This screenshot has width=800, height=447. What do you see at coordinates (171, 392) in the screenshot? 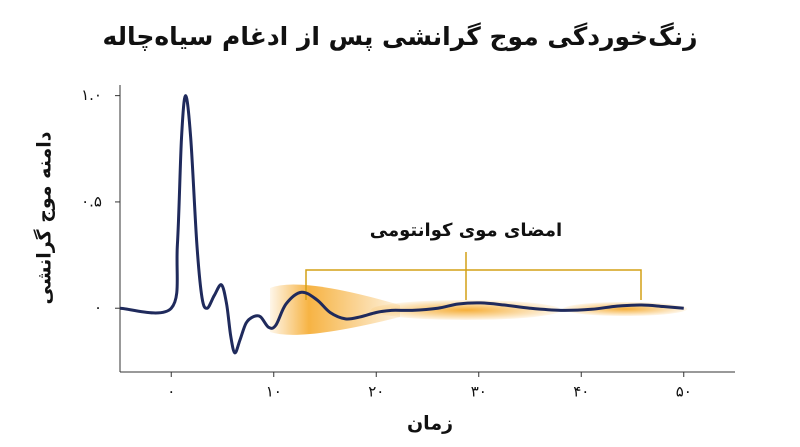
I see `x-tick-label: ۰` at bounding box center [171, 392].